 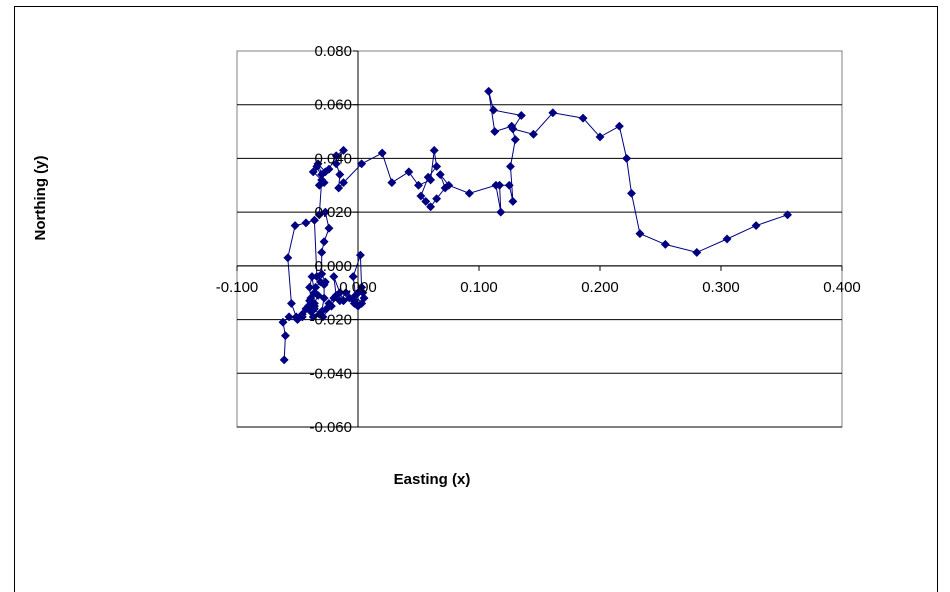 What do you see at coordinates (333, 266) in the screenshot?
I see `y-tick-label: 0.000` at bounding box center [333, 266].